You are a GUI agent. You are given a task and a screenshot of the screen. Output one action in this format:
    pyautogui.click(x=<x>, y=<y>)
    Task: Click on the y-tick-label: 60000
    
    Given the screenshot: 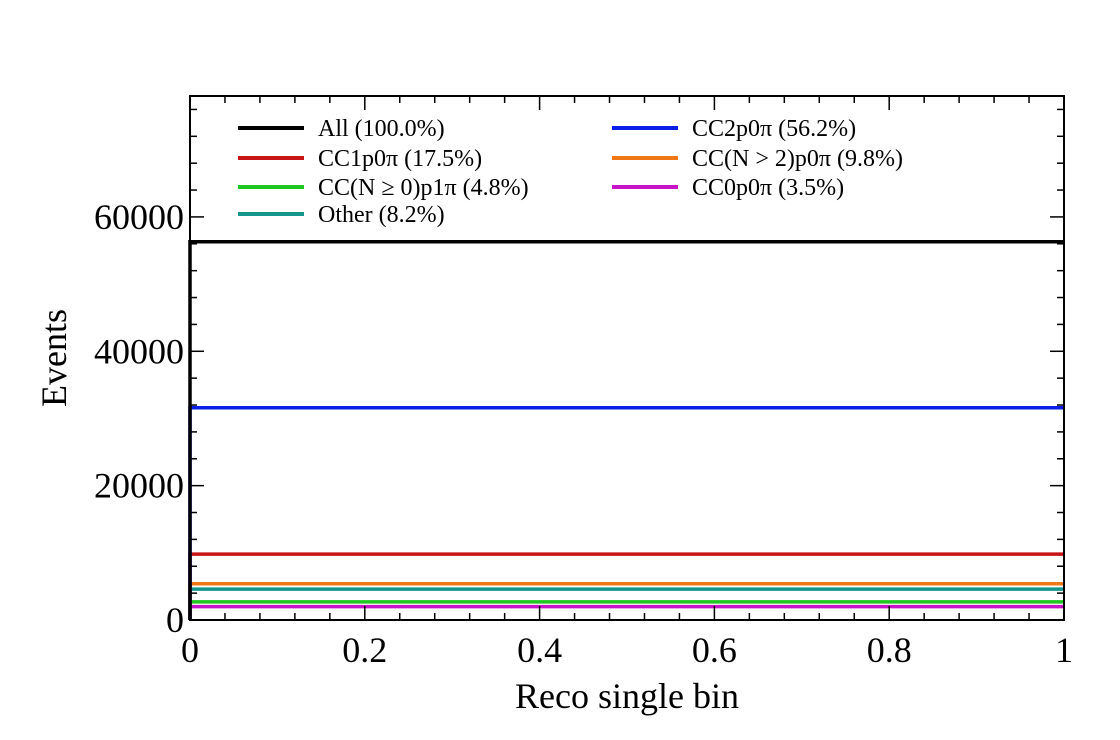 What is the action you would take?
    pyautogui.click(x=139, y=217)
    